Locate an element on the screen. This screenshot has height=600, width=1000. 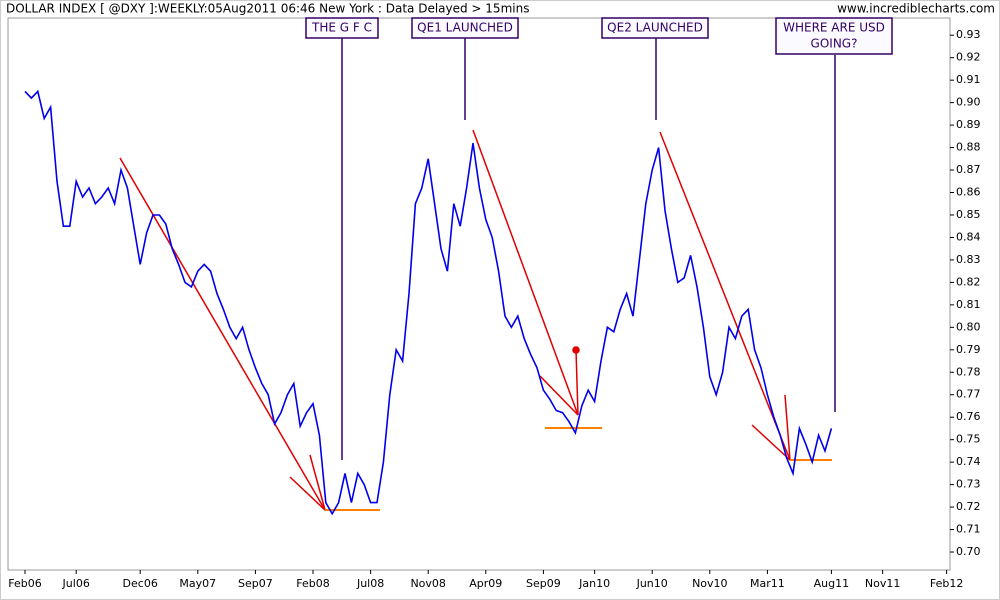
y-tick-label: 0.87 is located at coordinates (968, 169).